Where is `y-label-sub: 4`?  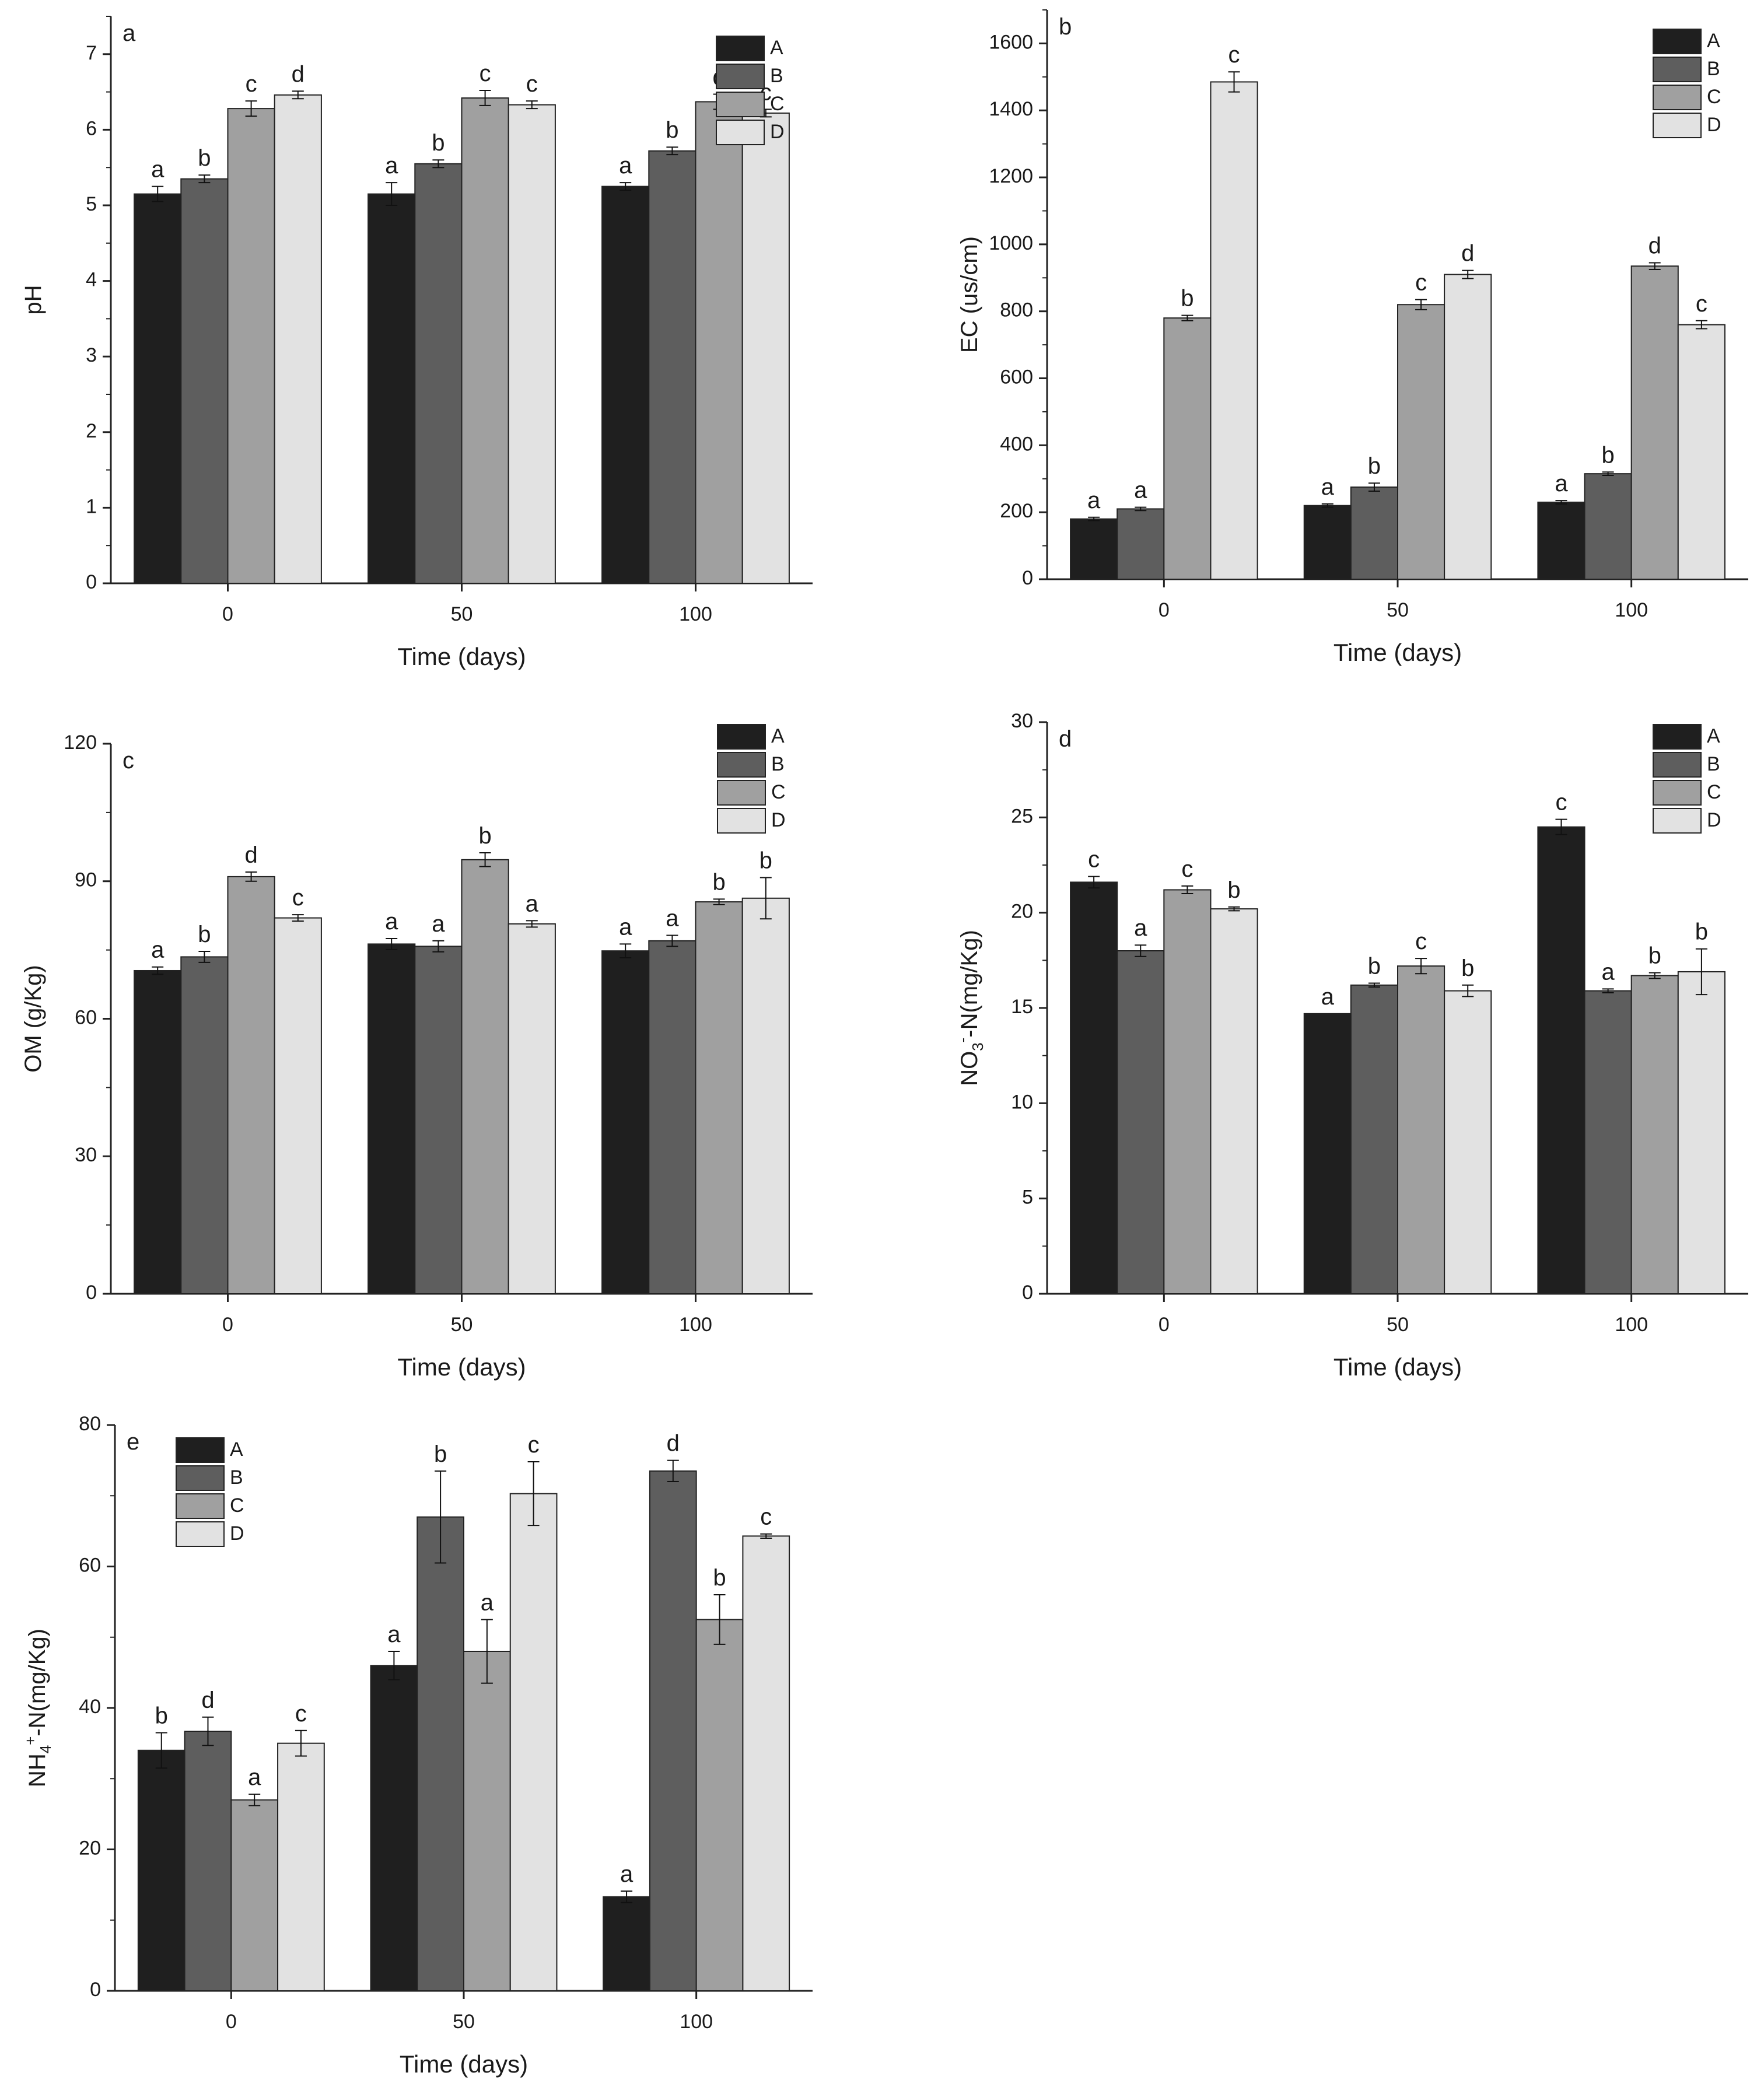
y-label-sub: 4 is located at coordinates (45, 1749).